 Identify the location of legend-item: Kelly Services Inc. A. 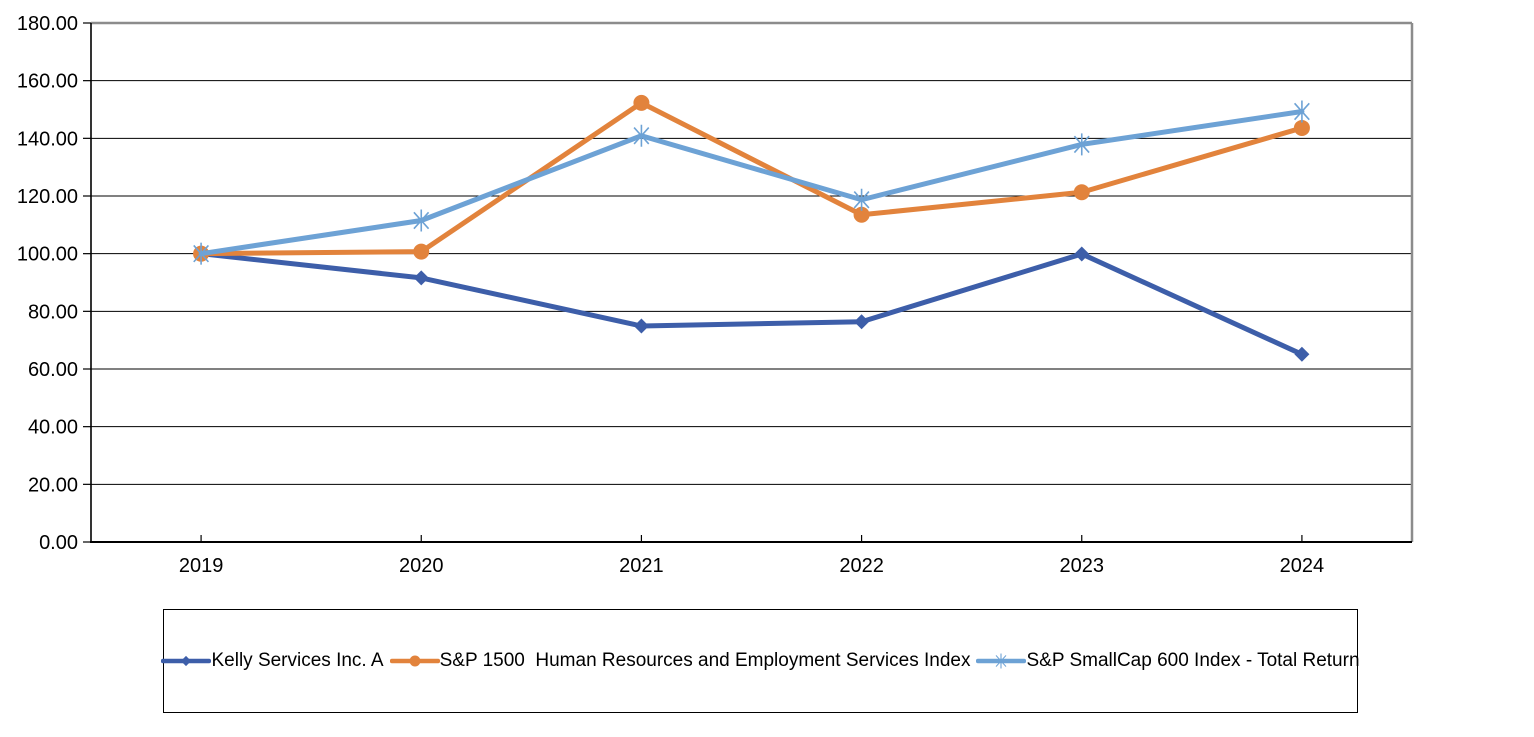
(272, 660).